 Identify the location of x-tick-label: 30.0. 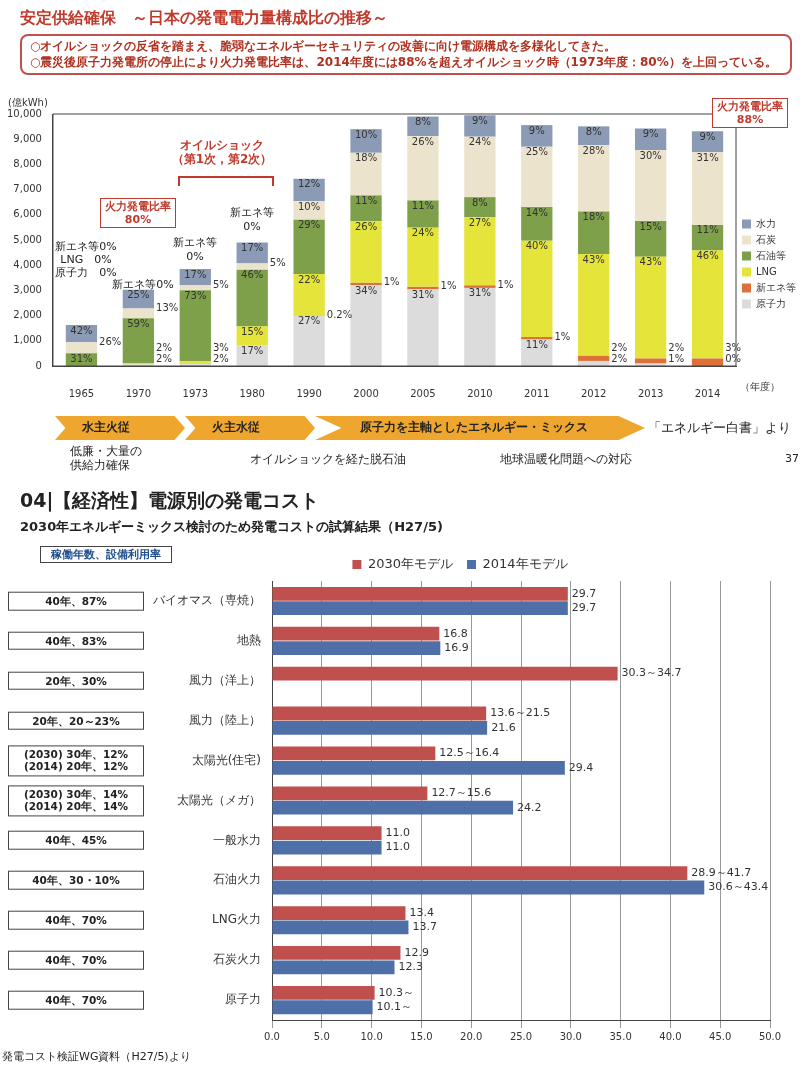
(570, 1036).